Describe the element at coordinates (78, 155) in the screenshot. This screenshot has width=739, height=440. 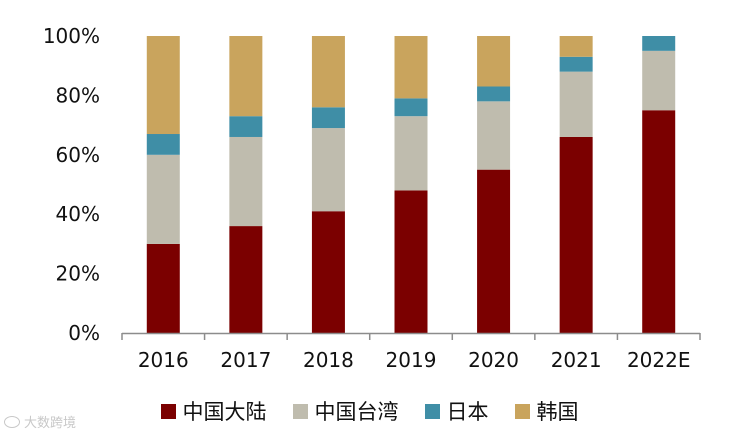
I see `y-tick-label: 60%` at that location.